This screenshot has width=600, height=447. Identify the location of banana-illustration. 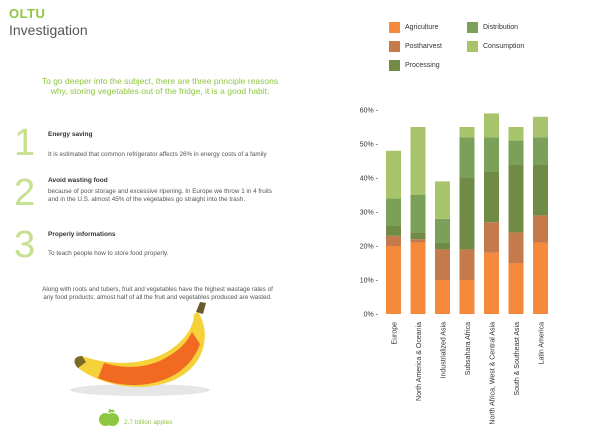
(140, 349).